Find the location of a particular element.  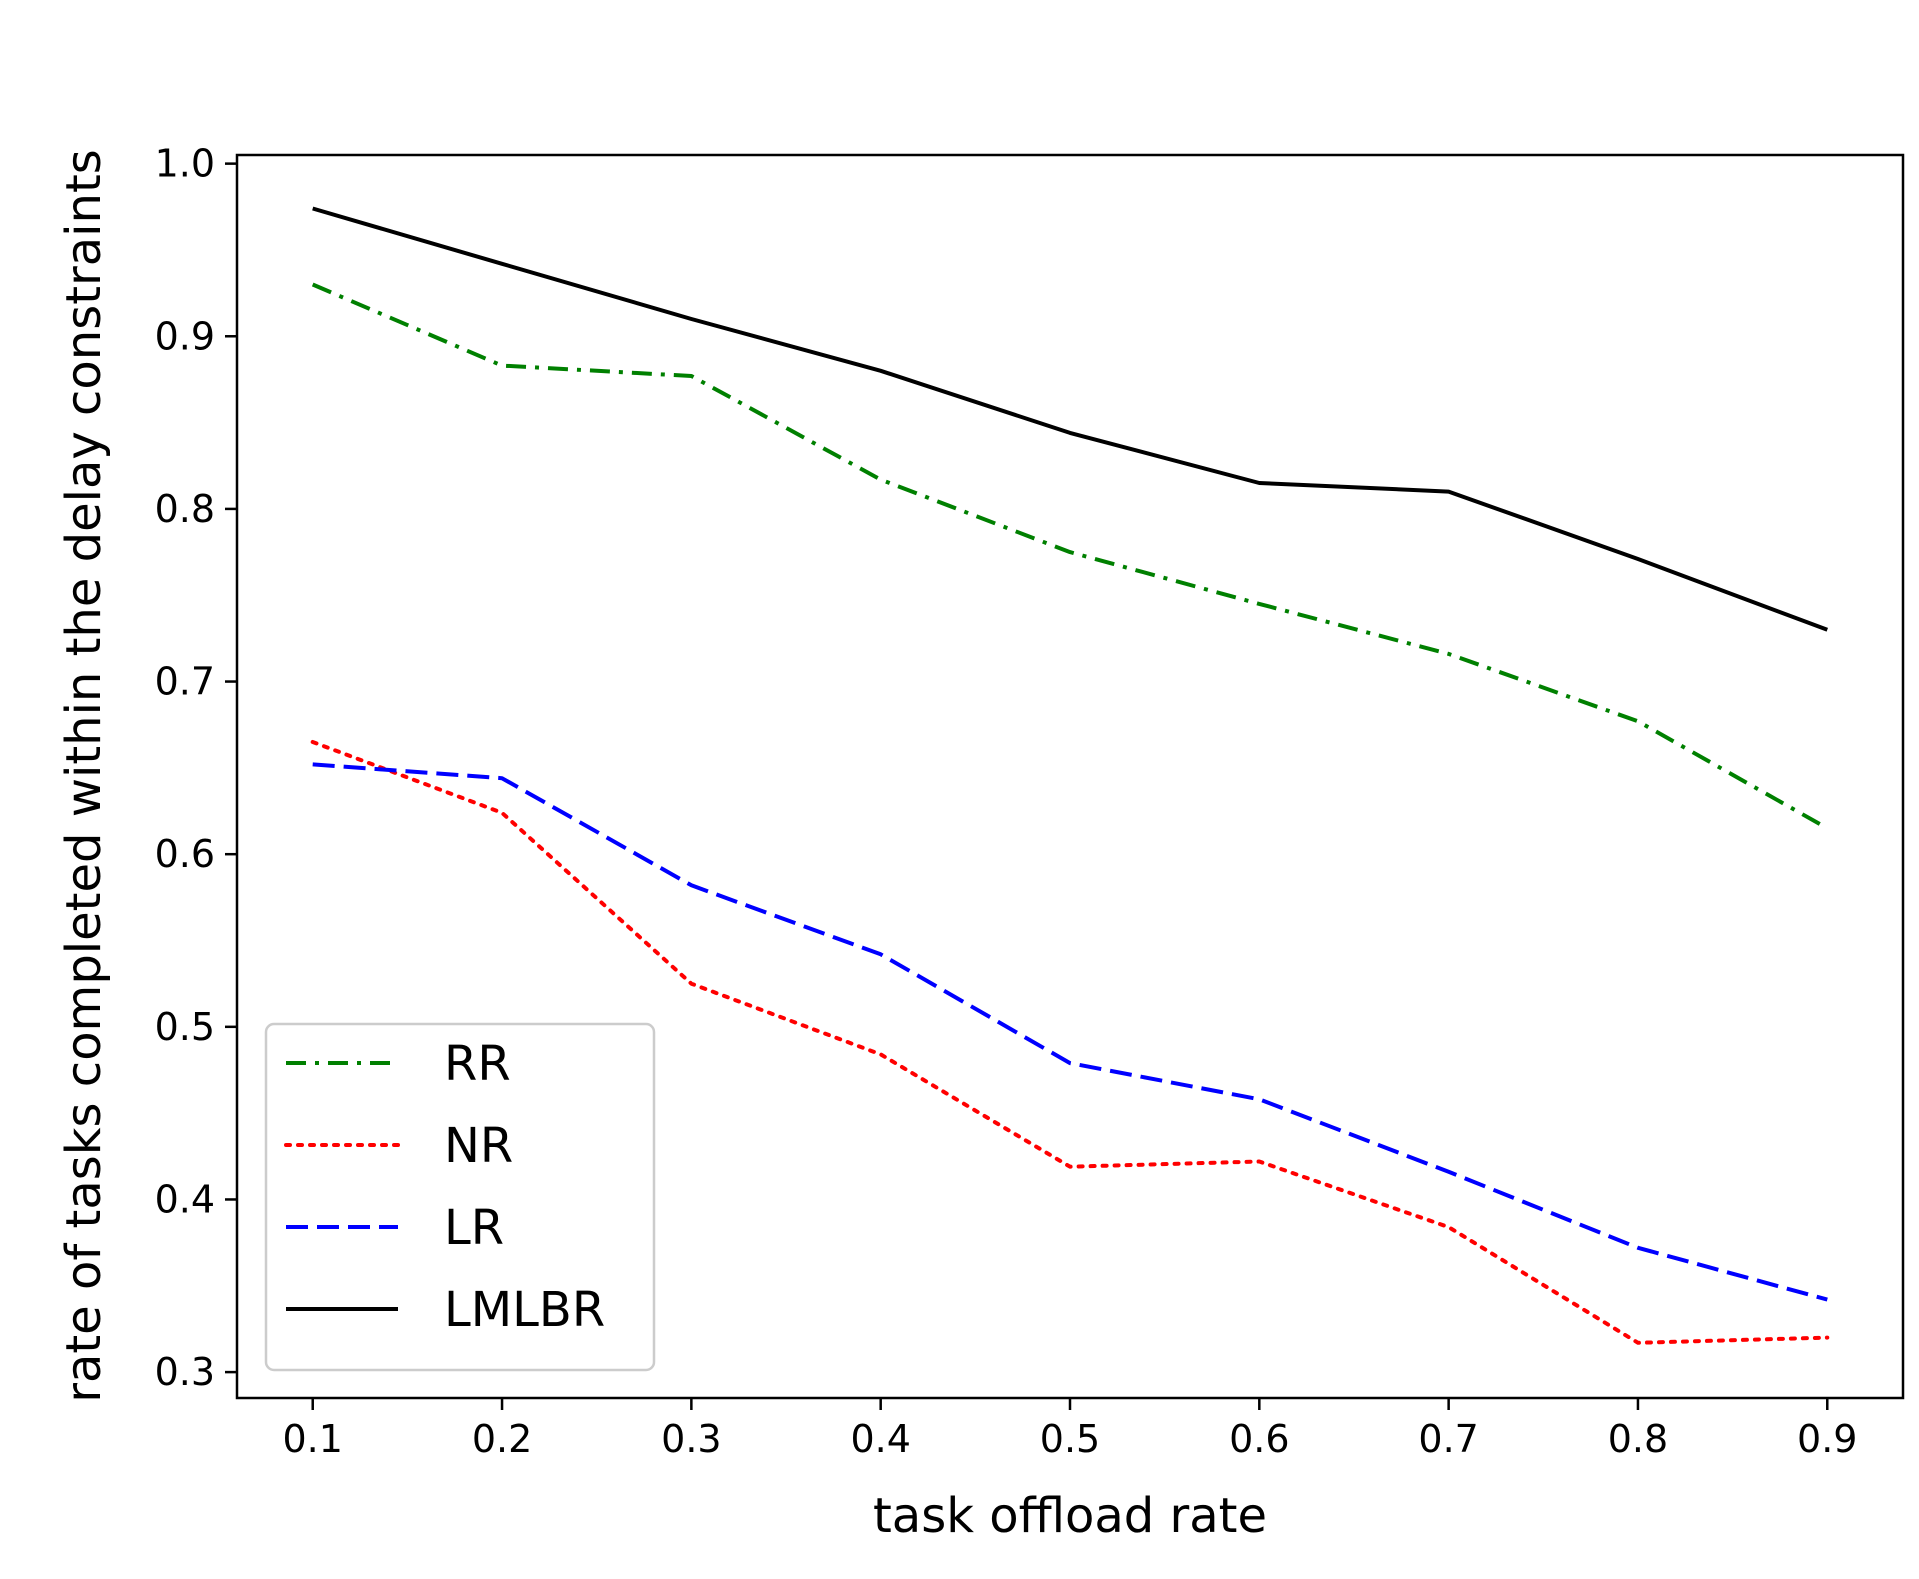

x-axis: 0.1 0.2 0.3 0.4 0.5 0.6 0.7 0.8 0.9 is located at coordinates (1070, 1429).